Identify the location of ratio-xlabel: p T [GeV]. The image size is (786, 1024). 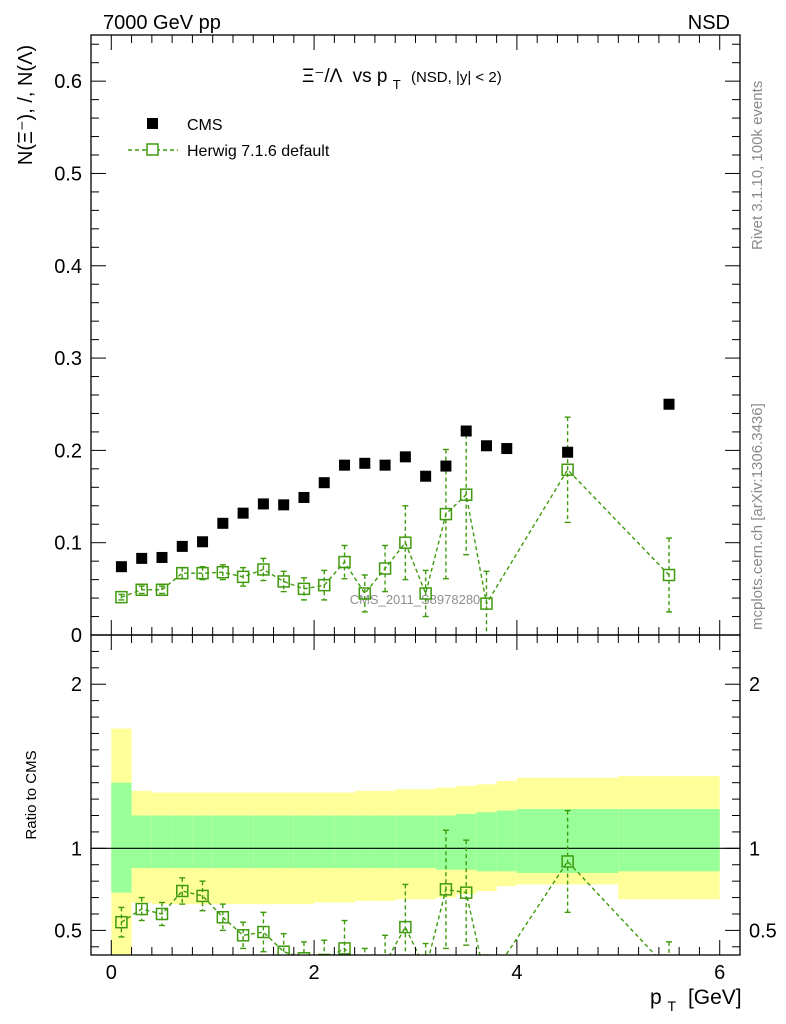
(696, 1001).